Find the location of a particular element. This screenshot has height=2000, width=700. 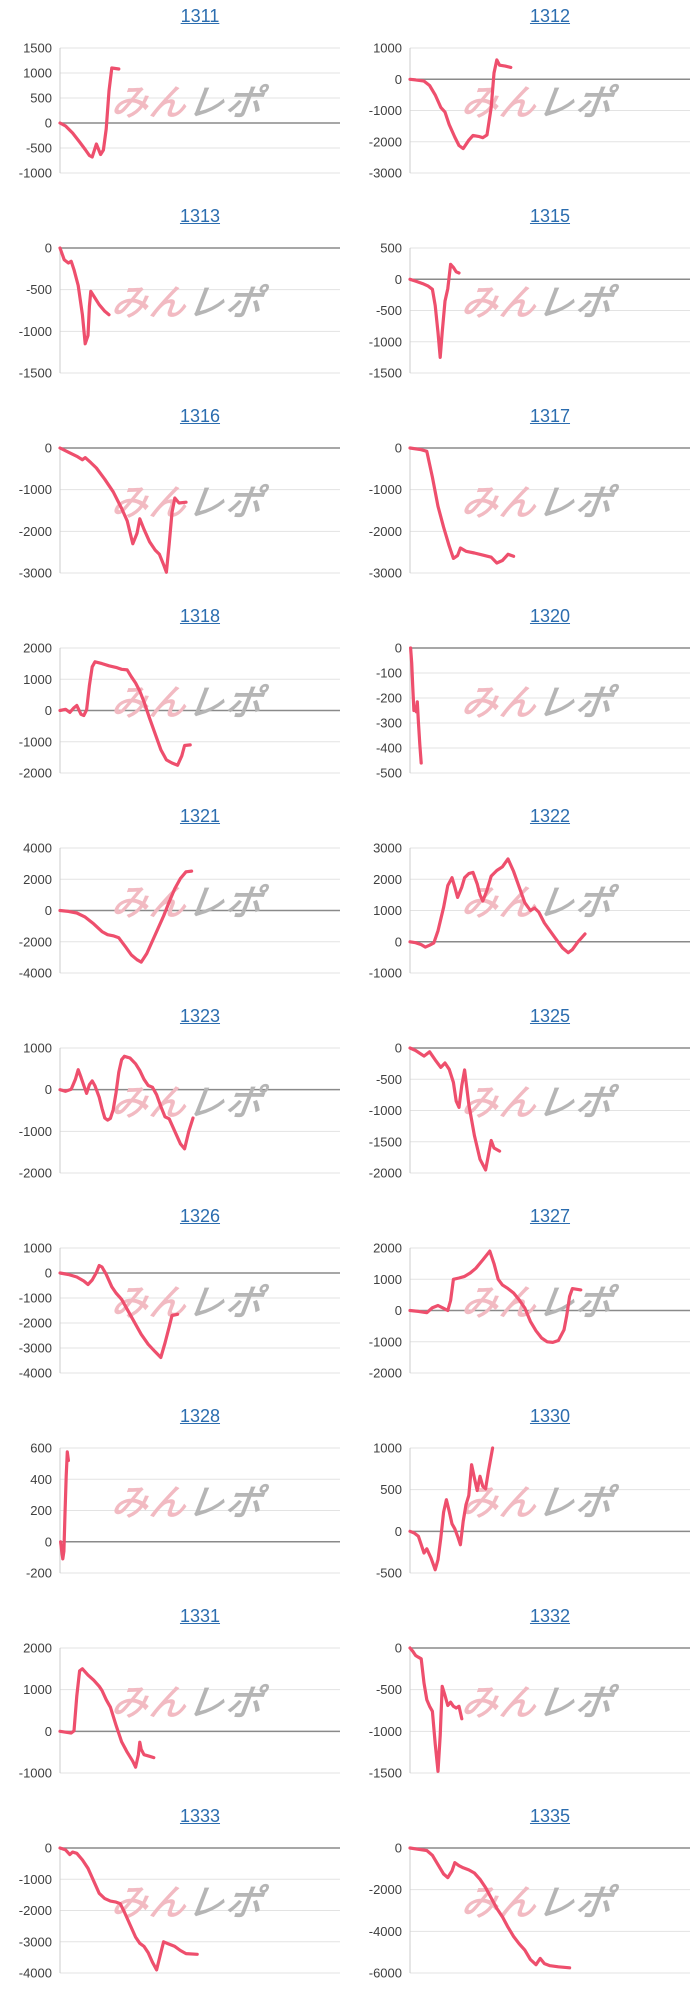

chart-title-link: 1326 is located at coordinates (200, 1216).